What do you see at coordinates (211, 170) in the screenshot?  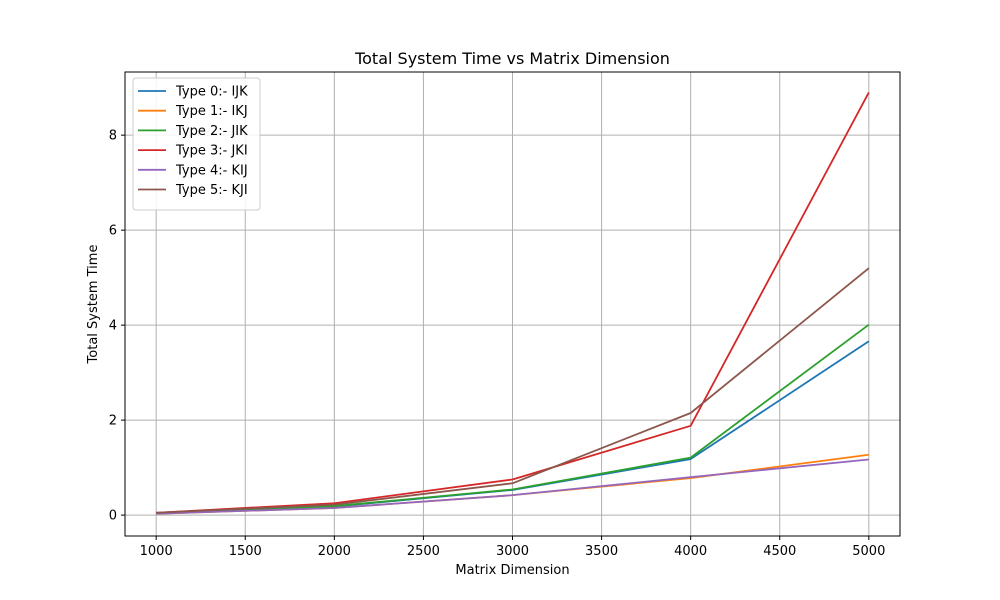 I see `legend-label: Type 4:- KIJ` at bounding box center [211, 170].